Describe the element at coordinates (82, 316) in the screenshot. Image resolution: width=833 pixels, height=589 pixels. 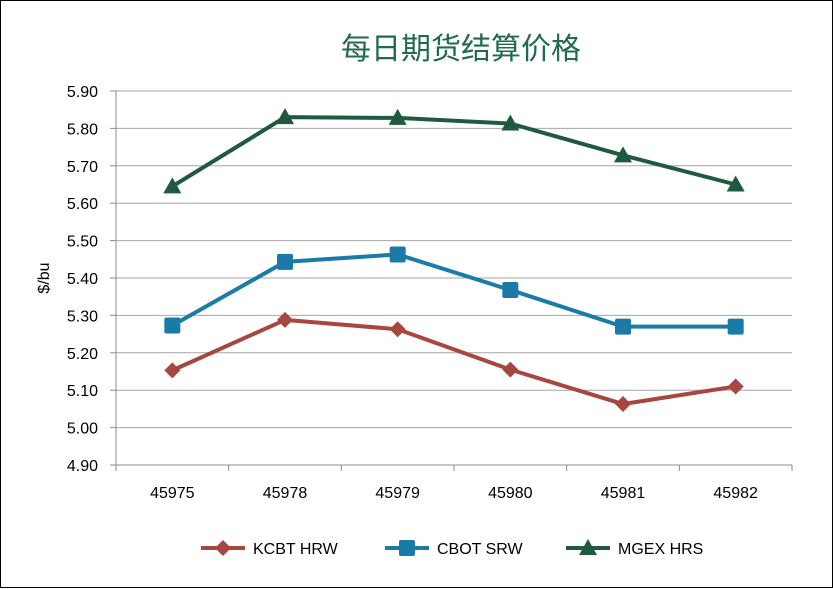
I see `y-tick-label: 5.30` at that location.